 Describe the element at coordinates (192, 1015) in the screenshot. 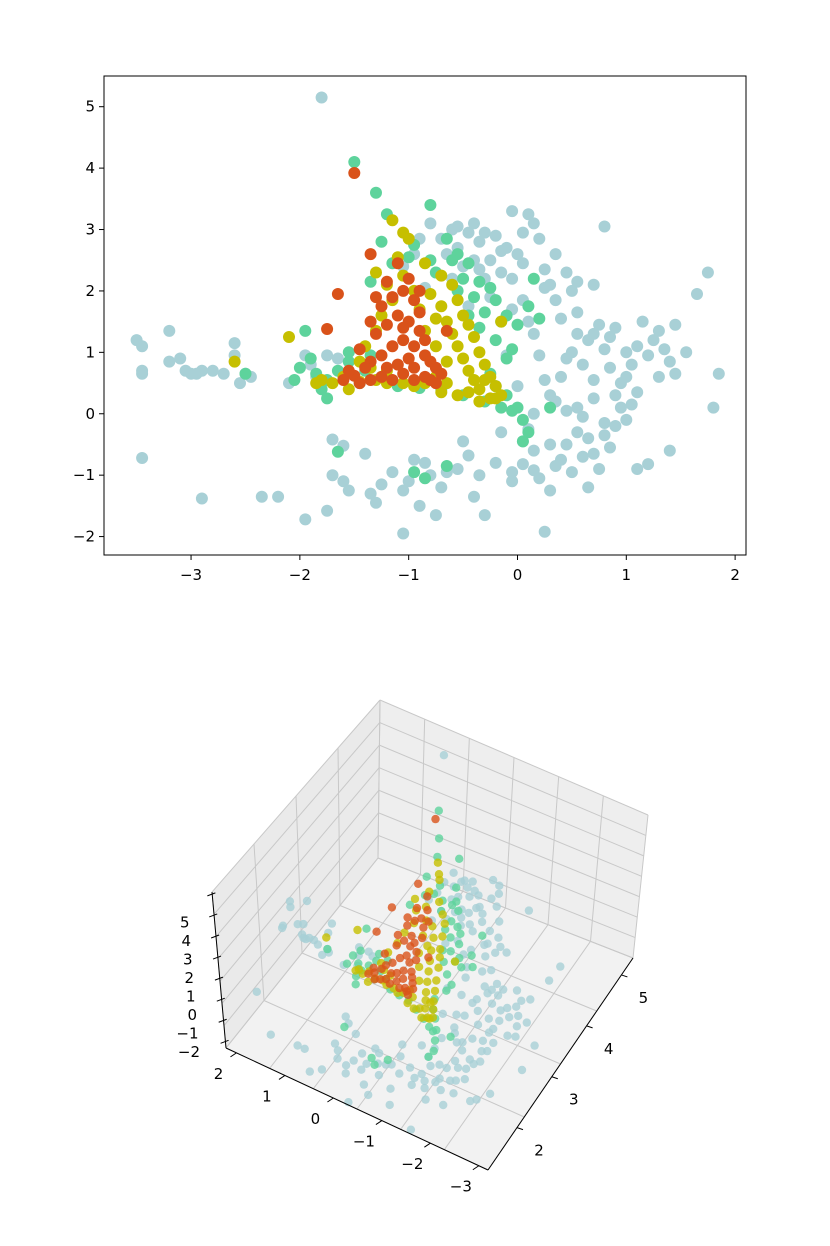

I see `z-tick-label-3d: 0` at that location.